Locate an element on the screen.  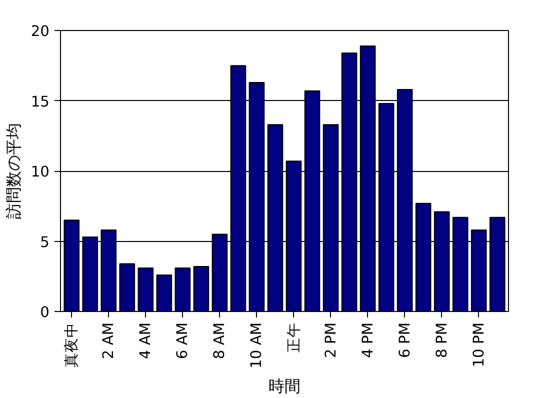
y-tick-label: 10 is located at coordinates (40, 172).